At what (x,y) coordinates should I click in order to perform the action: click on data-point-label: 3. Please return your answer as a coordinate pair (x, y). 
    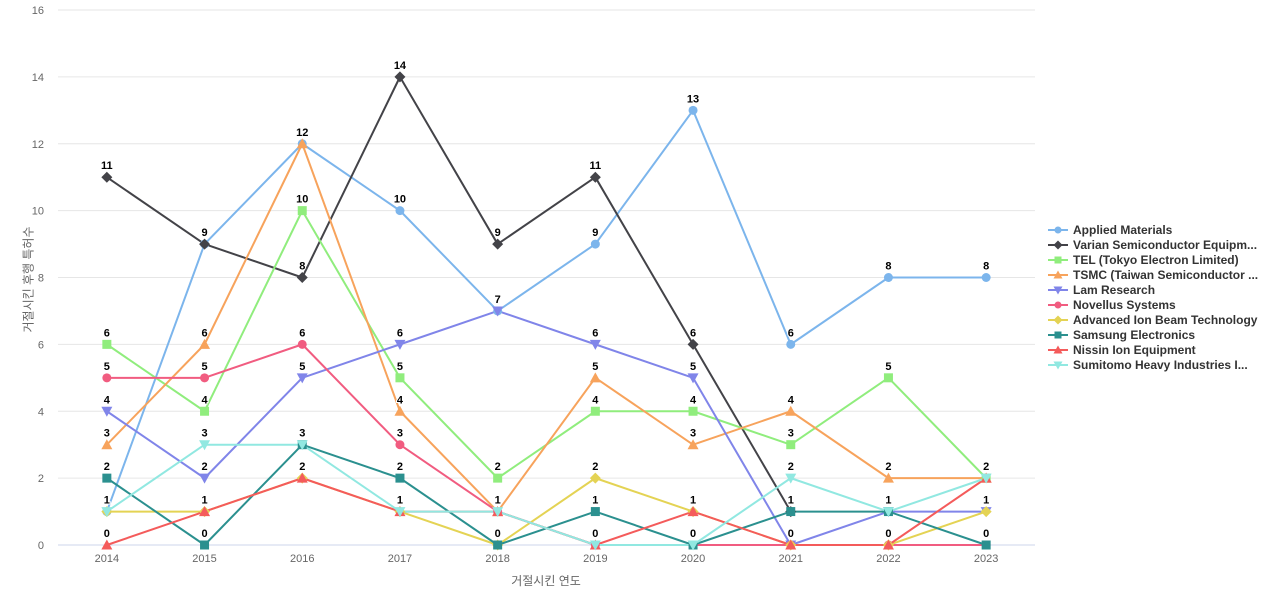
    Looking at the image, I should click on (302, 434).